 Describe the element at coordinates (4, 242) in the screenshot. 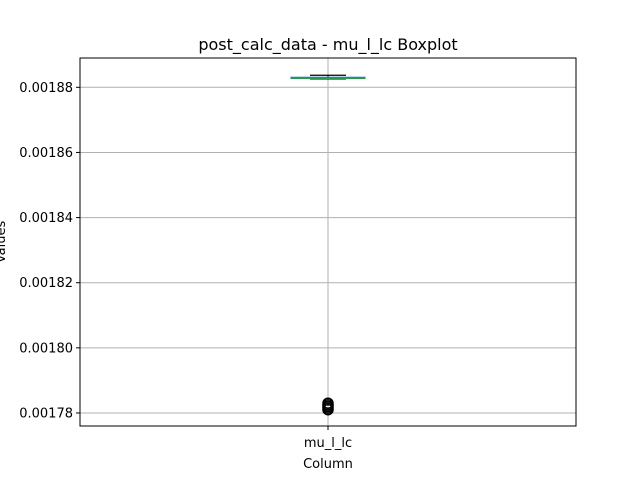

I see `y-axis-label: Values` at that location.